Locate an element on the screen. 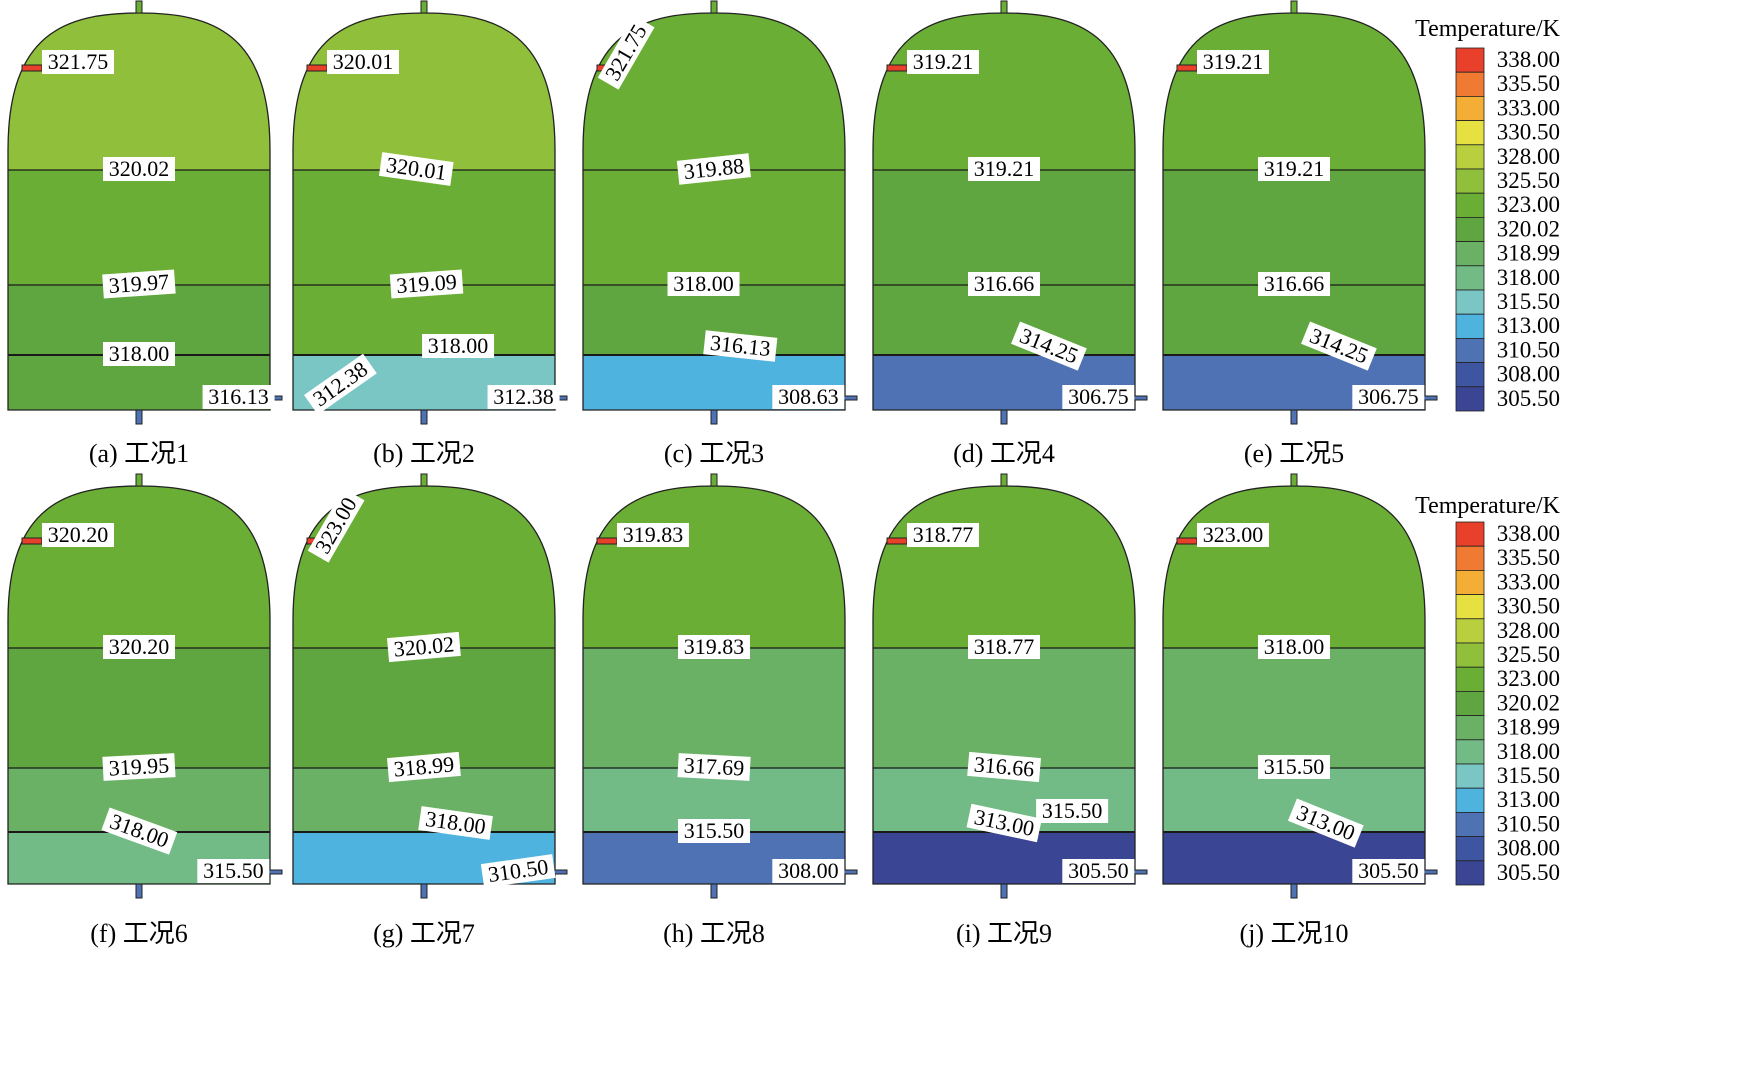  isoline-label: 318.00 is located at coordinates (1294, 646).